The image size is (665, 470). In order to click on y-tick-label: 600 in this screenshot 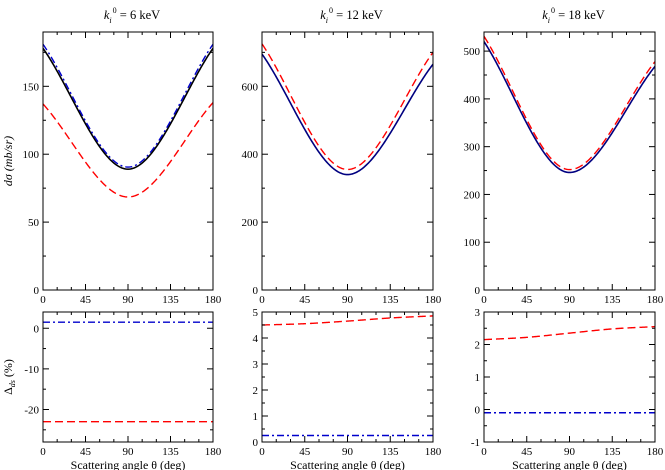, I will do `click(250, 87)`.